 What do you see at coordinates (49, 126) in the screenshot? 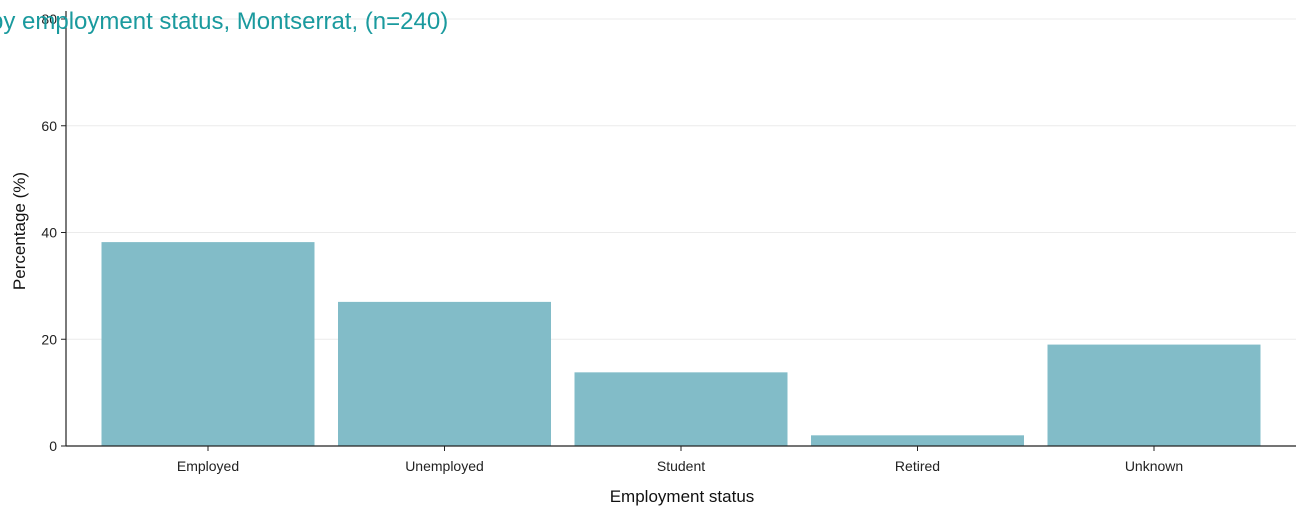
I see `y-tick-label: 60` at bounding box center [49, 126].